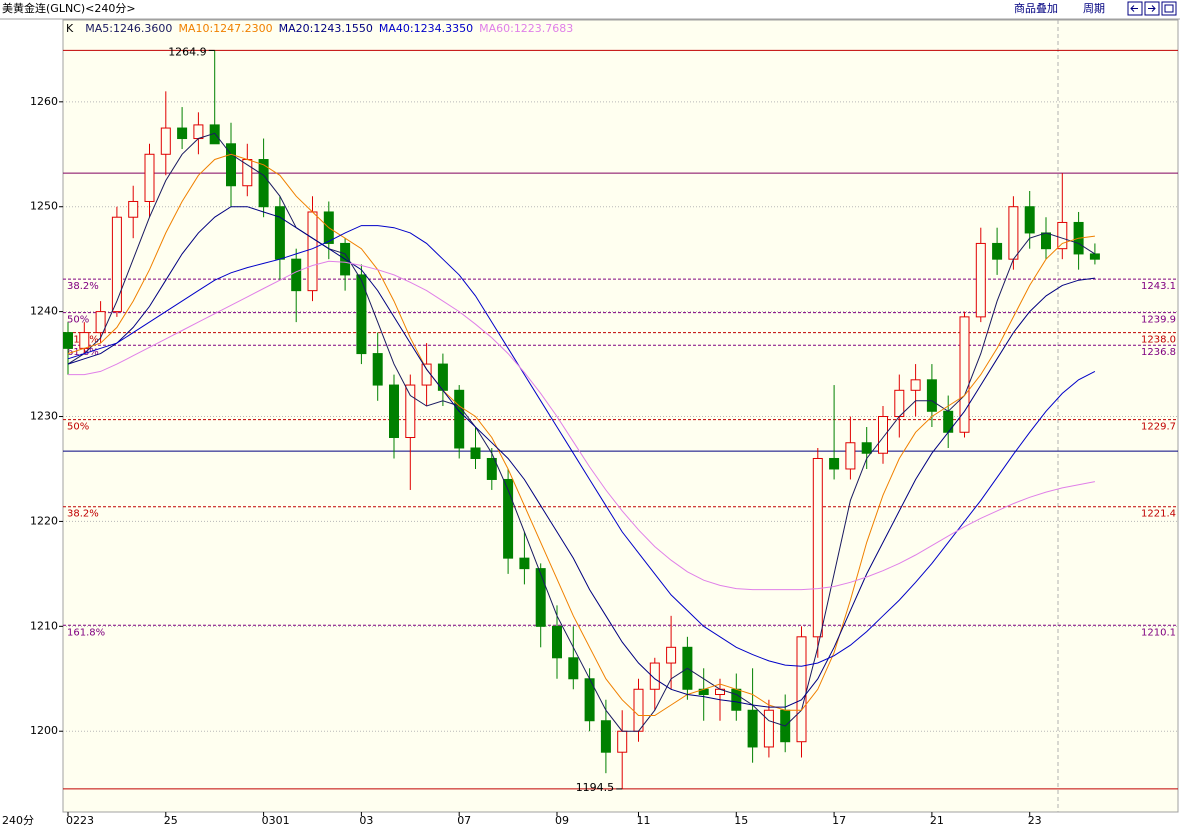 The height and width of the screenshot is (829, 1180). Describe the element at coordinates (86, 632) in the screenshot. I see `fib-pct-label: 161.8%` at that location.